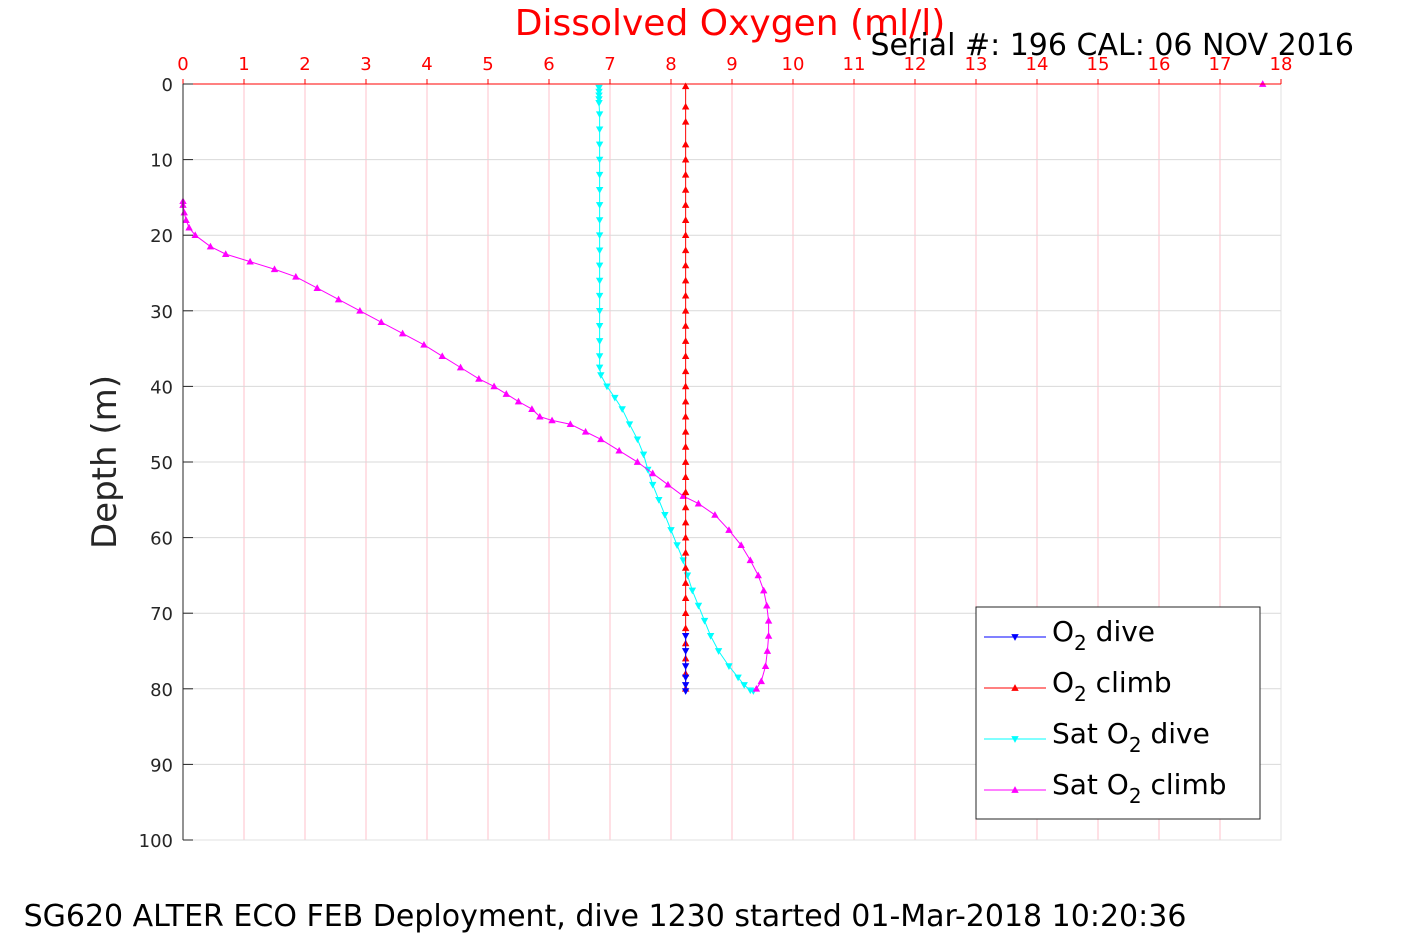  Describe the element at coordinates (915, 64) in the screenshot. I see `x-tick-label: 12` at that location.